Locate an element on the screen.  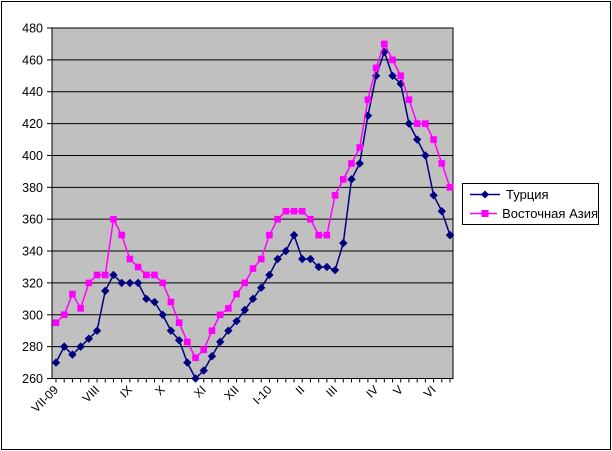
y-axis-label: 260 is located at coordinates (32, 379).